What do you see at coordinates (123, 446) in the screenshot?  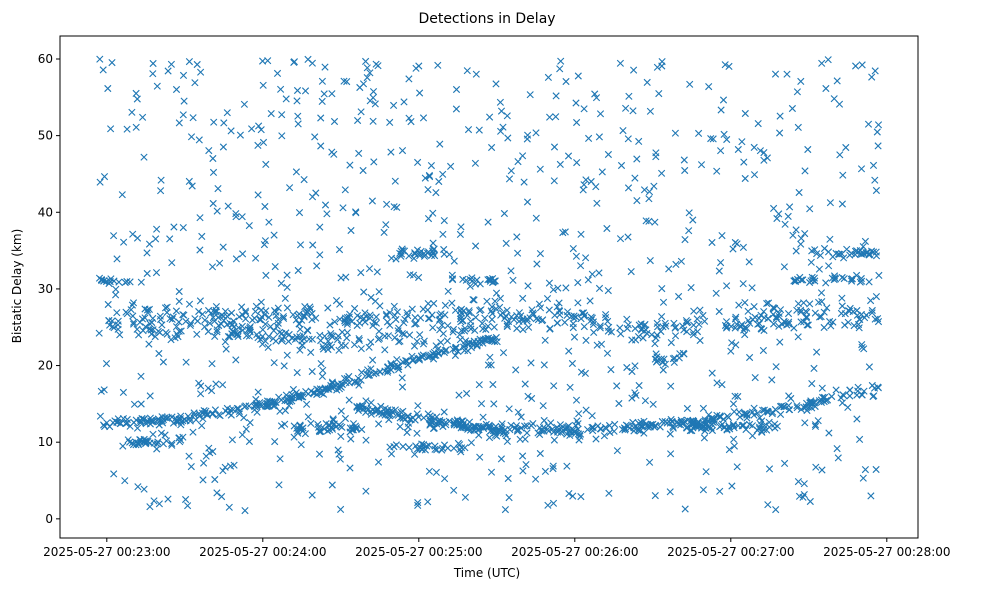 I see `detection-point-segment-10-left` at bounding box center [123, 446].